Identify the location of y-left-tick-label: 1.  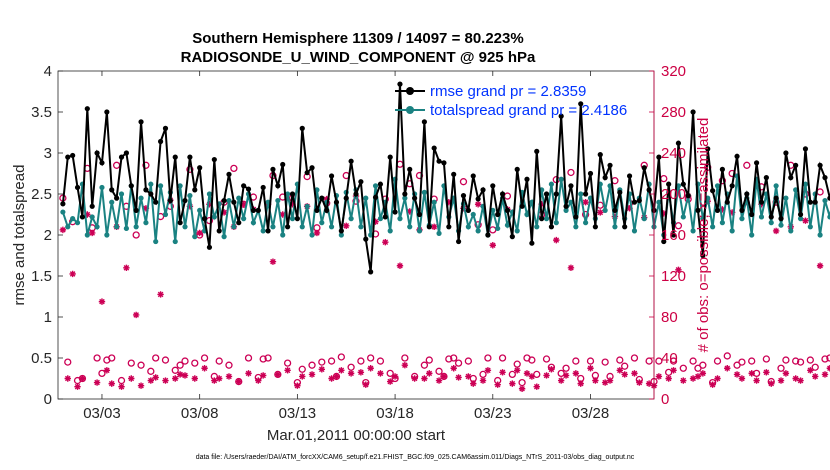
(48, 317).